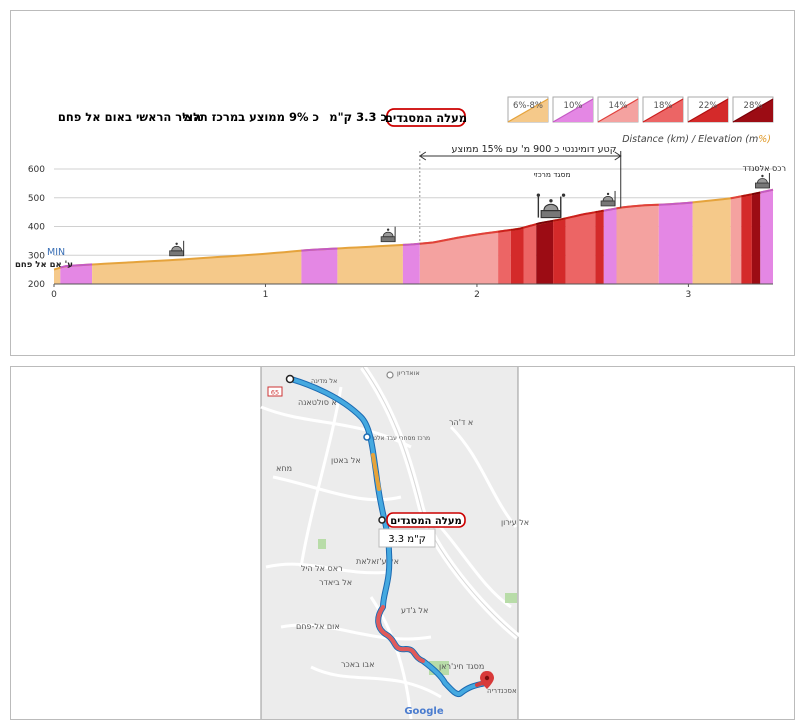  I want to click on route-badge: מעלה המסגדים 3.3 ק"מ, so click(422, 530).